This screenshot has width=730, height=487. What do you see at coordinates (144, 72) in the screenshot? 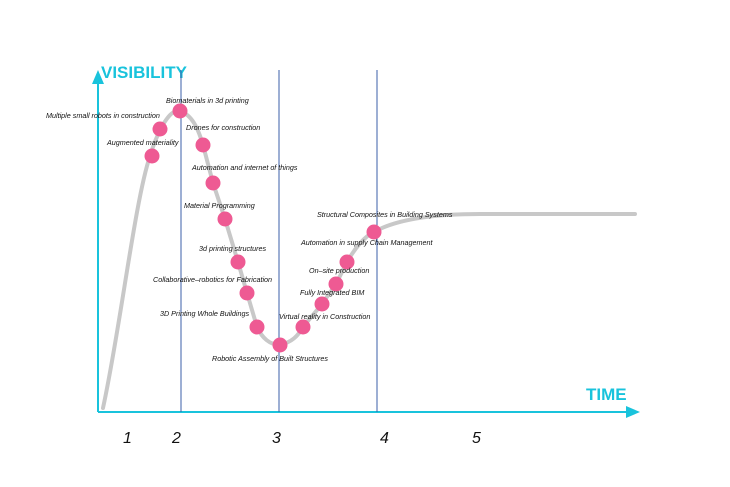
I see `y-axis-title: VISIBILITY` at bounding box center [144, 72].